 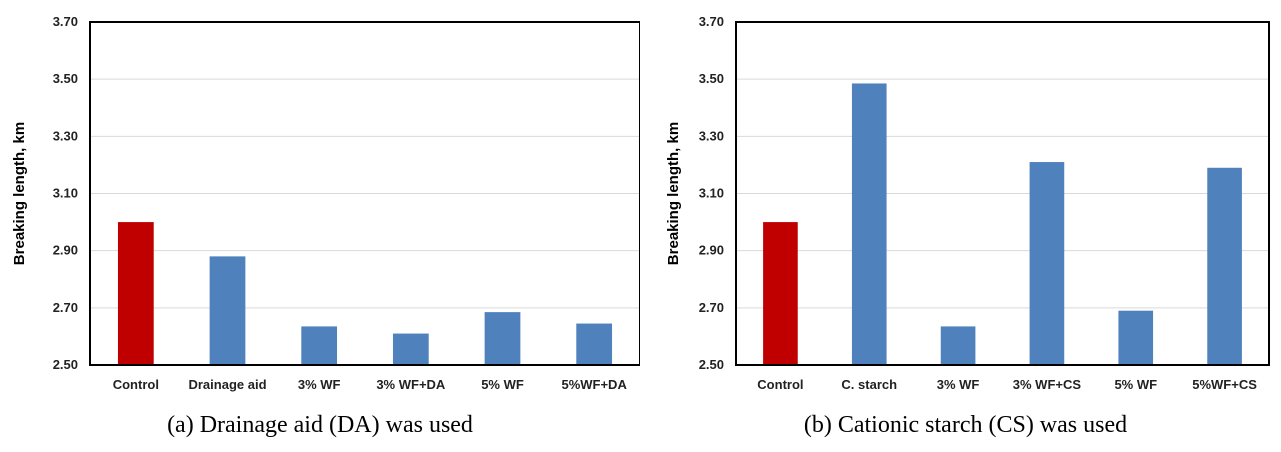 I want to click on bar-3-wf-da, so click(x=410, y=349).